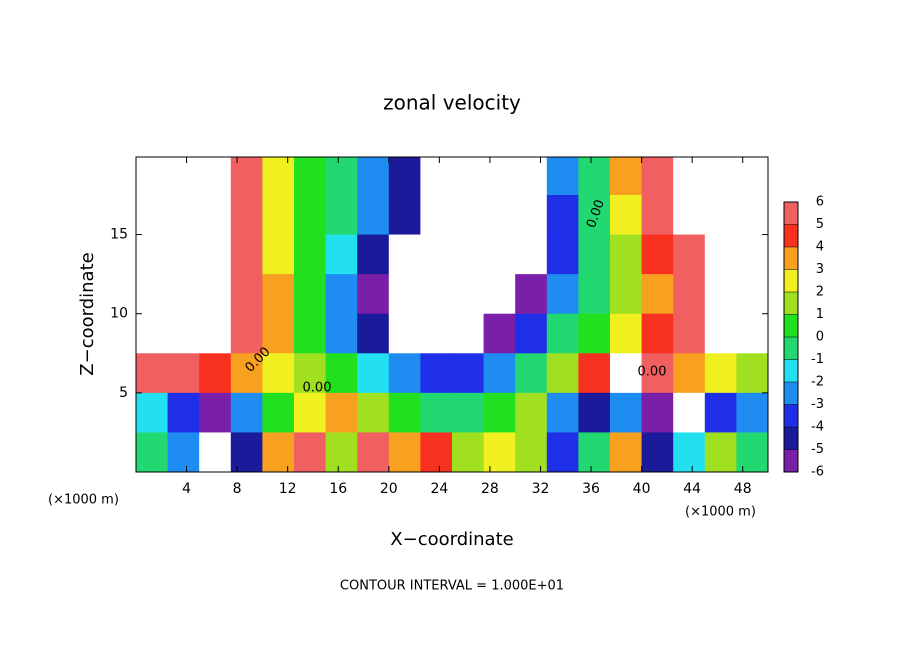 The height and width of the screenshot is (654, 904). I want to click on x-axis-label: X−coordinate, so click(451, 539).